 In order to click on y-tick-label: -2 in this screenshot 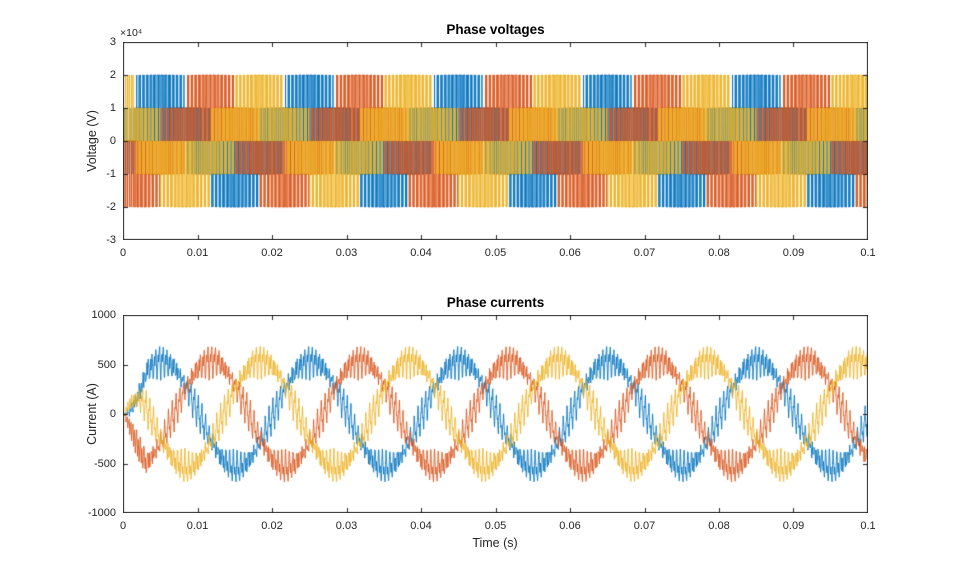, I will do `click(111, 207)`.